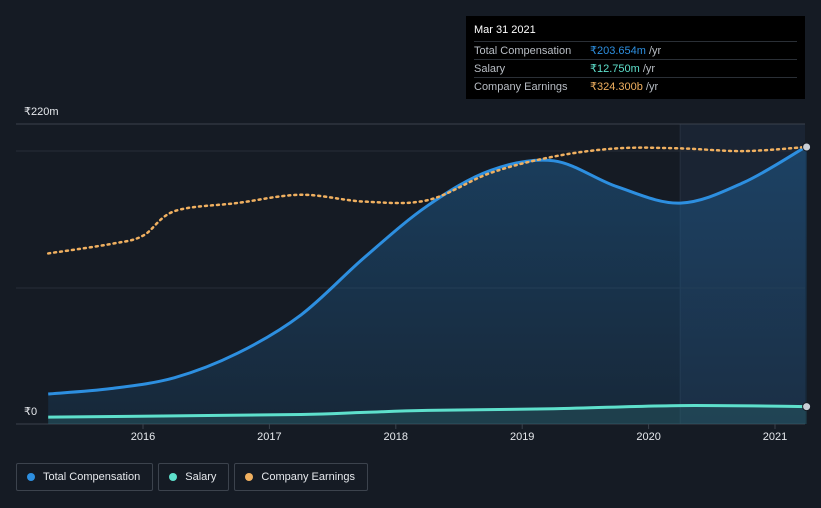 This screenshot has height=508, width=821. I want to click on tooltip-row-company-earnings: Company Earnings ₹324.300b /yr, so click(635, 86).